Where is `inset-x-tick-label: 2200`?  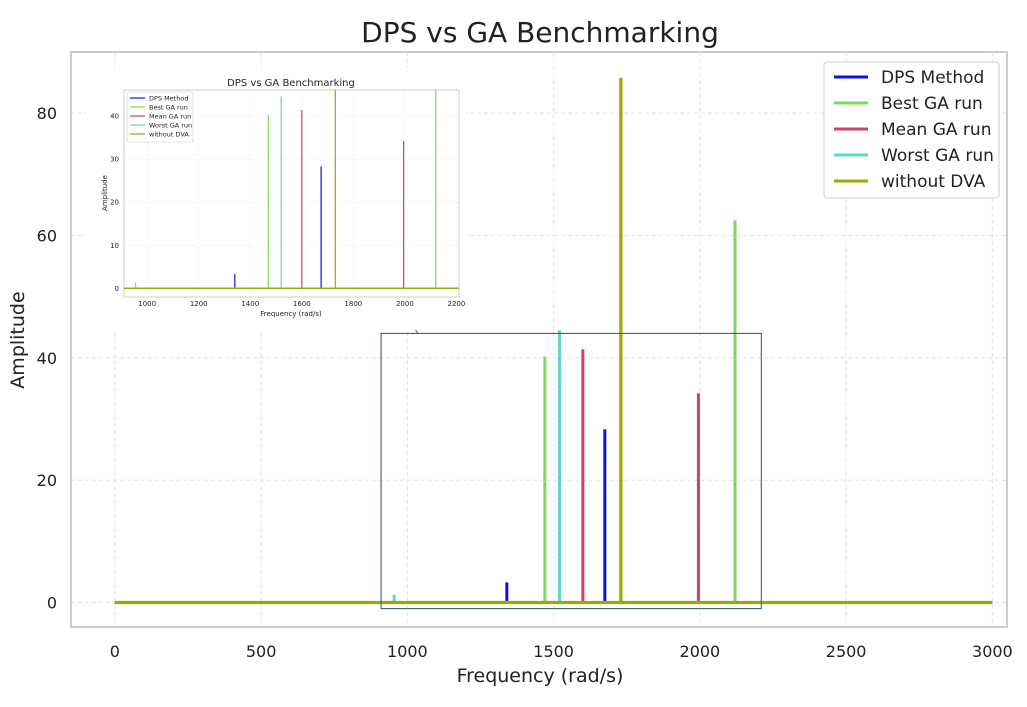
inset-x-tick-label: 2200 is located at coordinates (457, 304).